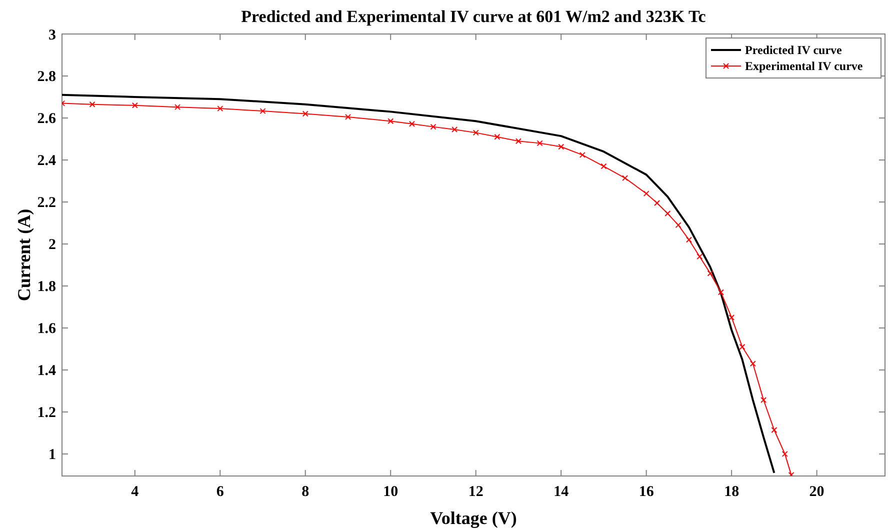 This screenshot has height=530, width=888. What do you see at coordinates (562, 492) in the screenshot?
I see `x-tick-label: 14` at bounding box center [562, 492].